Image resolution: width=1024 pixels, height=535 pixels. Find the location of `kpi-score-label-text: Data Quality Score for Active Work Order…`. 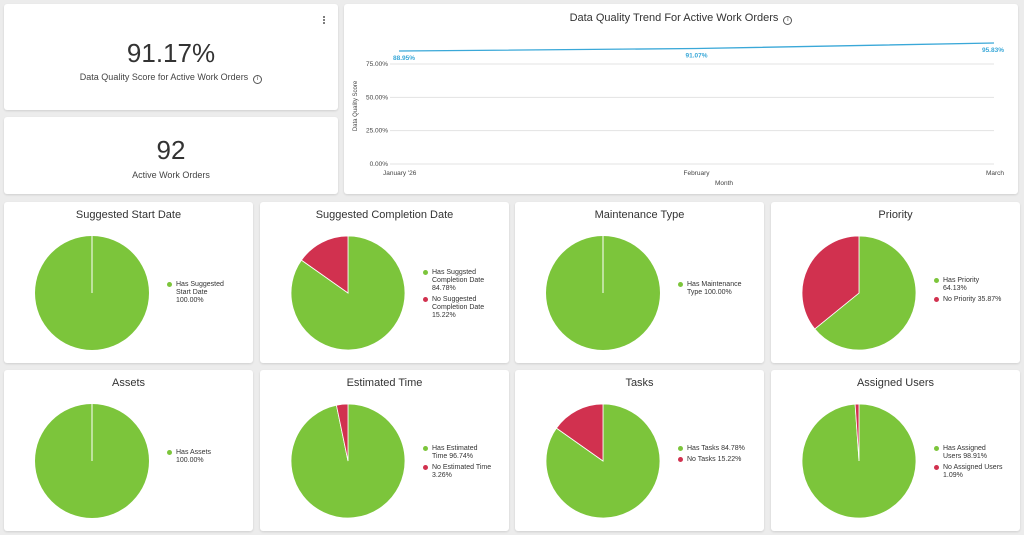

kpi-score-label-text: Data Quality Score for Active Work Order… is located at coordinates (164, 77).